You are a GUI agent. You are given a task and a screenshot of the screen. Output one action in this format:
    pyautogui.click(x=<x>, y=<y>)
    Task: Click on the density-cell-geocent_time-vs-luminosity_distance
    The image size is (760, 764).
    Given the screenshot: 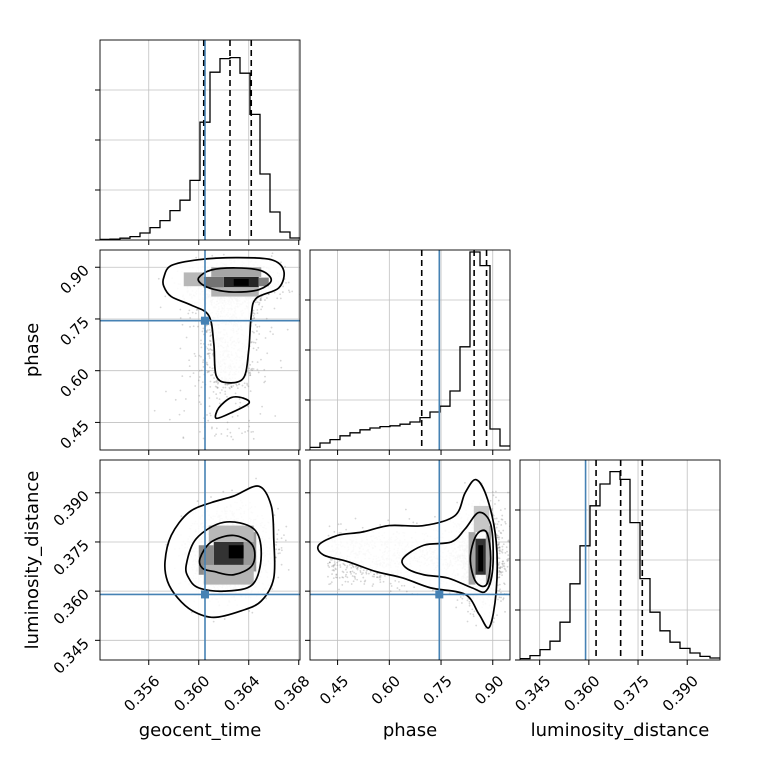 What is the action you would take?
    pyautogui.click(x=236, y=551)
    